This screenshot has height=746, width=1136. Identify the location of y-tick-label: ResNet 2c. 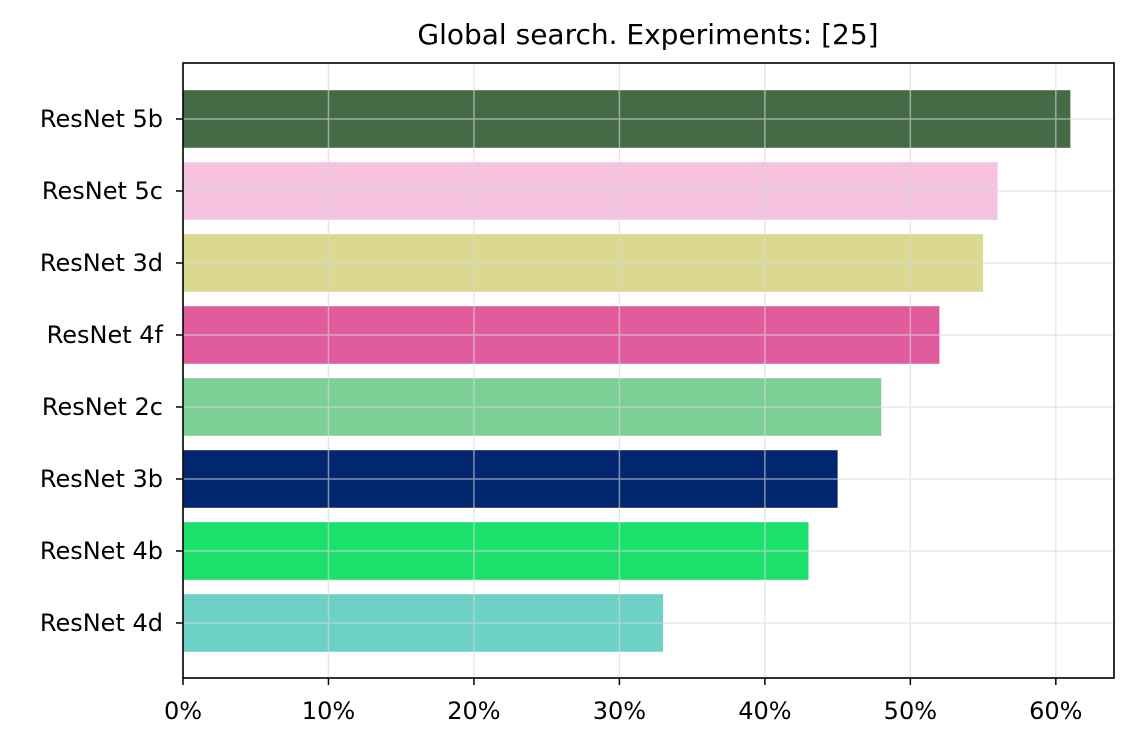
(102, 407).